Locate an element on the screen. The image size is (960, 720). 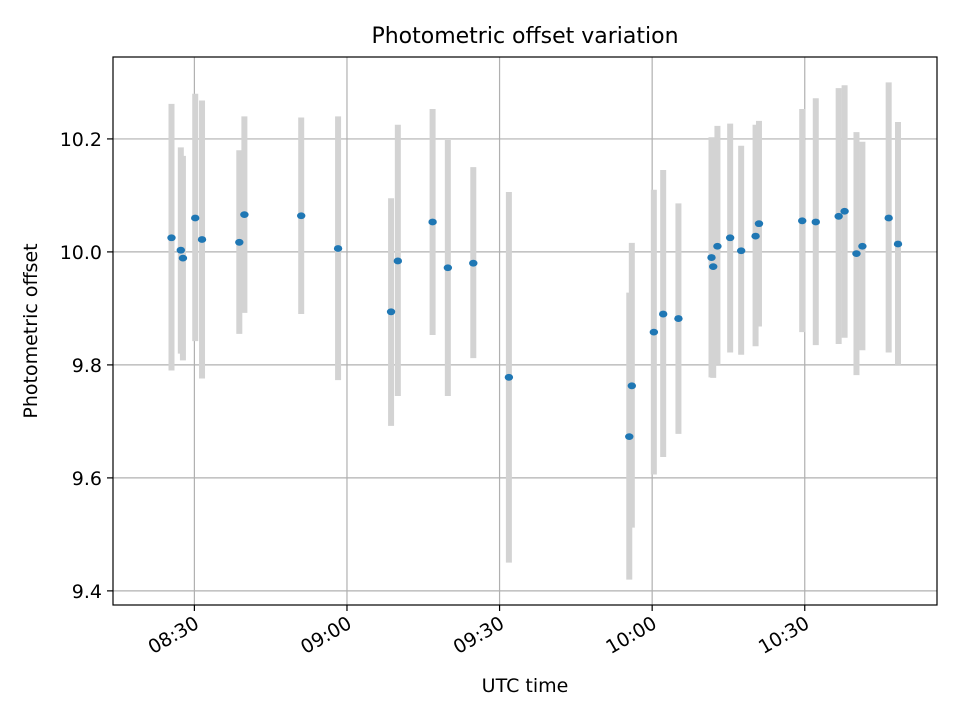
chart-title: Photometric offset variation is located at coordinates (524, 36).